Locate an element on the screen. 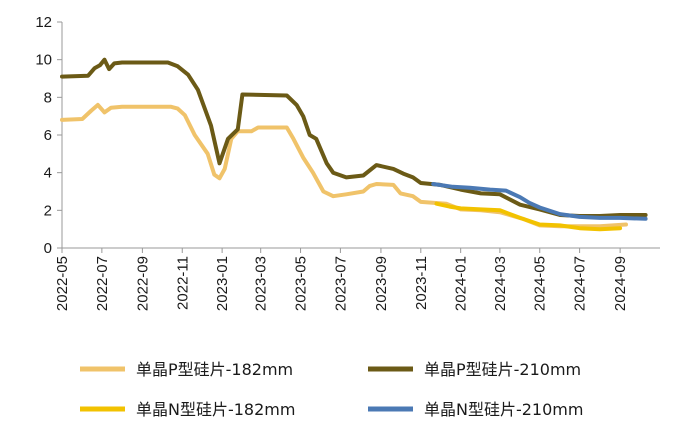 The image size is (682, 429). x-tick-label: 2024-03 is located at coordinates (500, 283).